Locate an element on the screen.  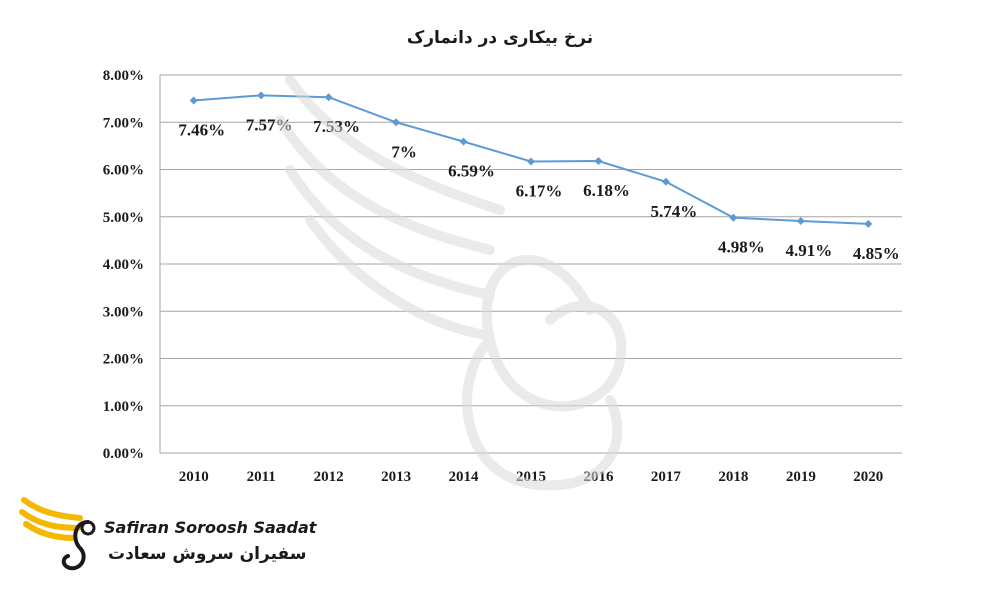
logo-wing-icon is located at coordinates (57, 534).